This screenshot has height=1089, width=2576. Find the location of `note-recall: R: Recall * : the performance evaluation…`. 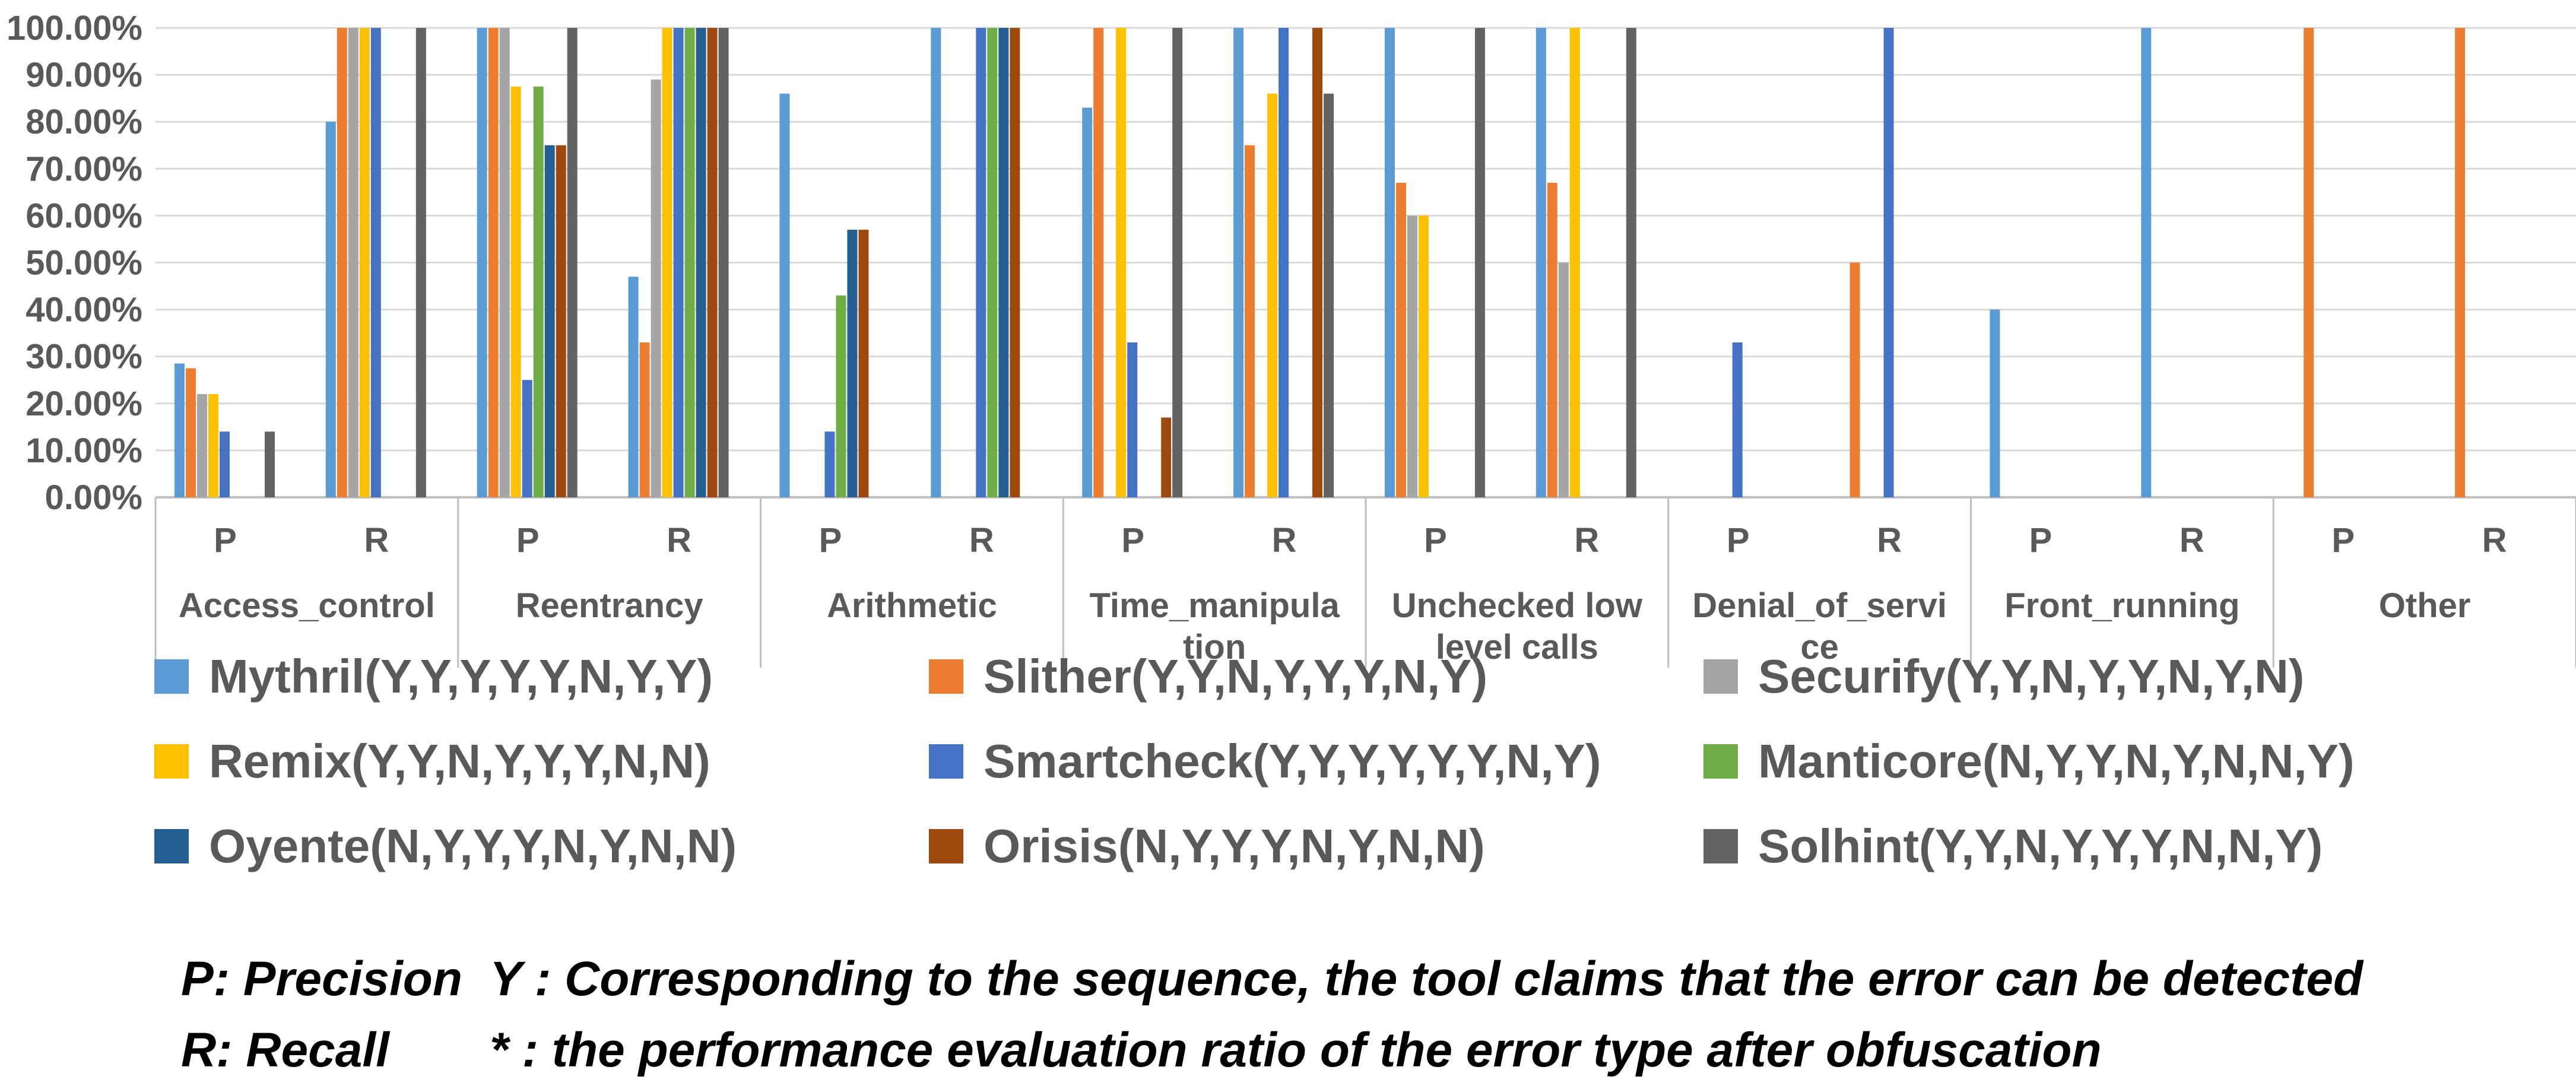

note-recall: R: Recall * : the performance evaluation… is located at coordinates (1141, 1050).